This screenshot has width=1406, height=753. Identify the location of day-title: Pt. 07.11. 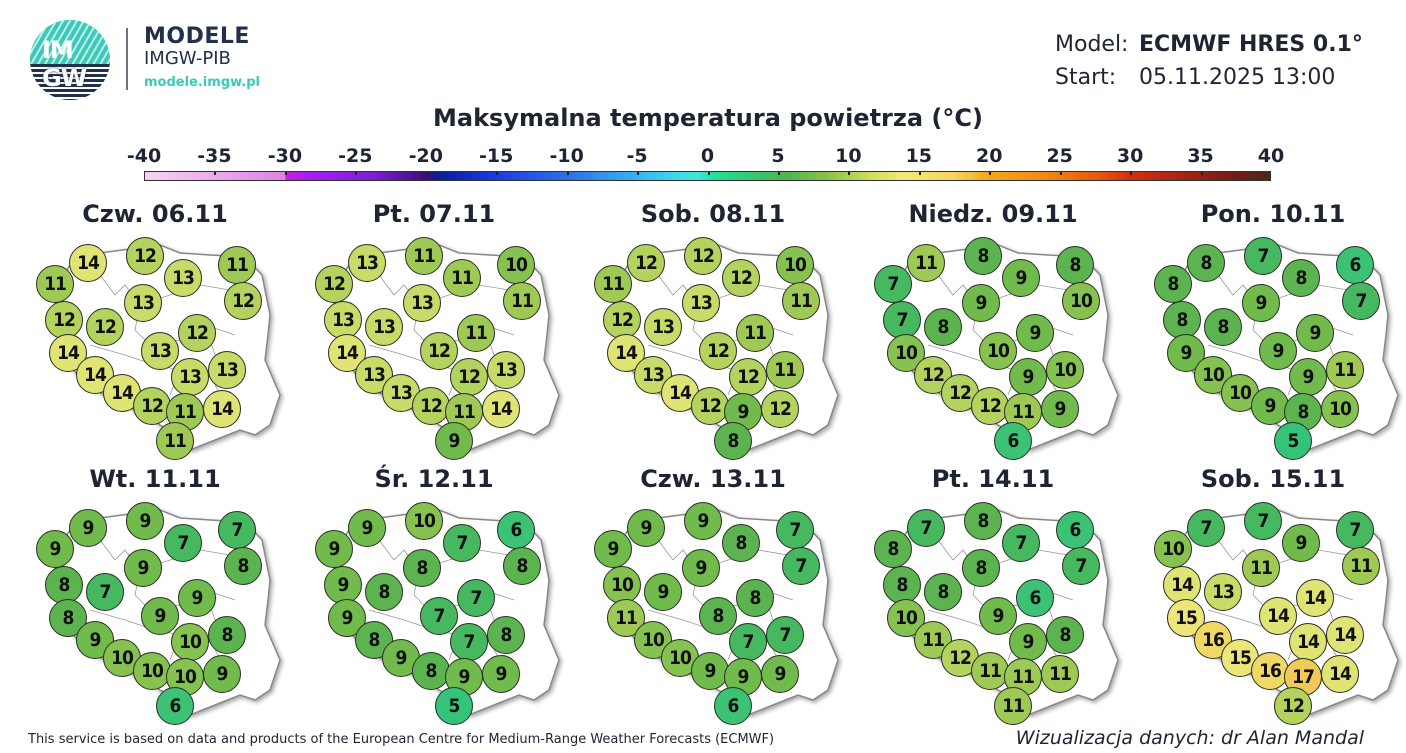
(434, 214).